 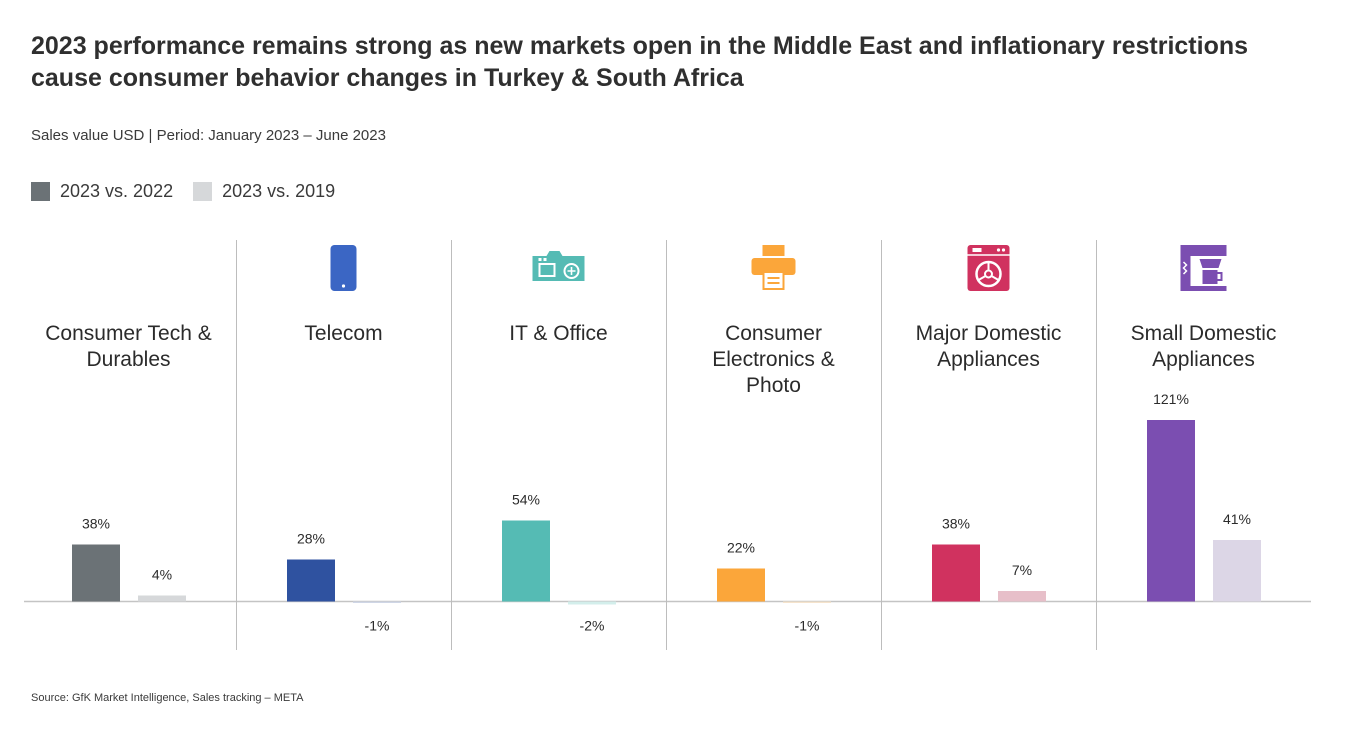 I want to click on camera-icon, so click(x=558, y=266).